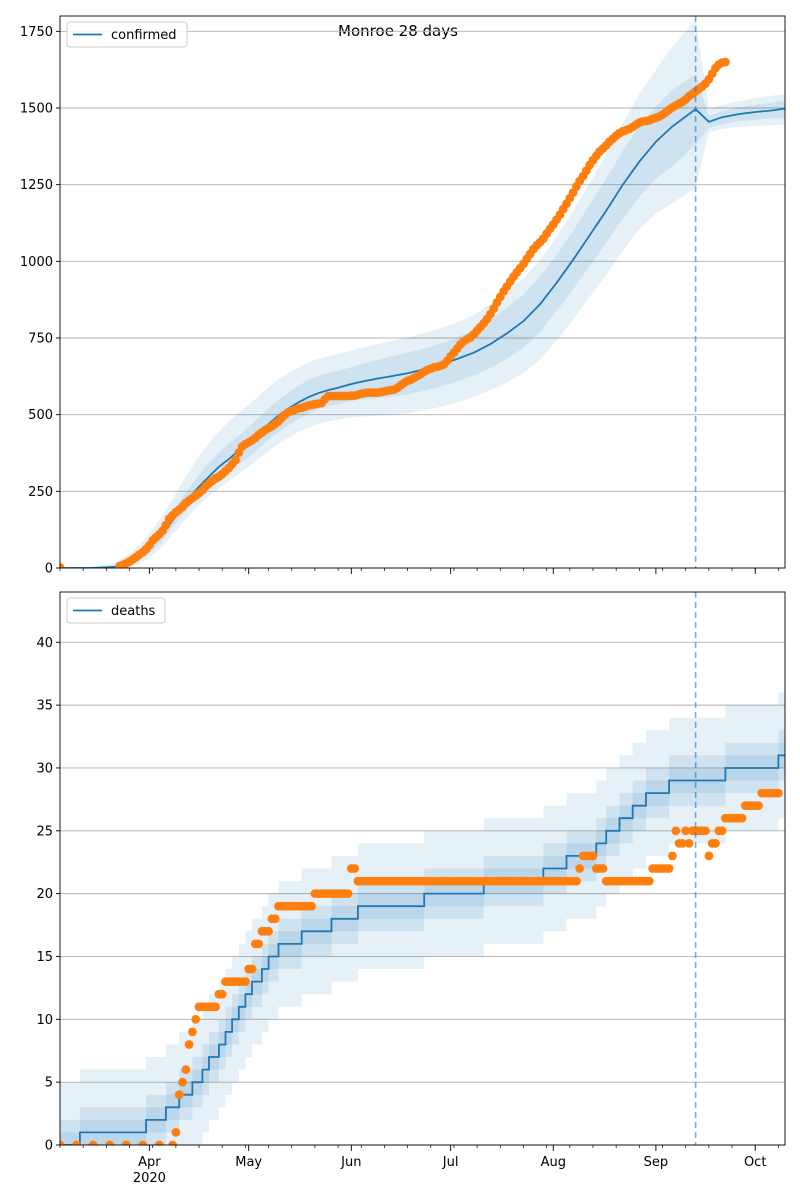 The image size is (800, 1204). What do you see at coordinates (49, 1083) in the screenshot?
I see `y-tick-label: 5` at bounding box center [49, 1083].